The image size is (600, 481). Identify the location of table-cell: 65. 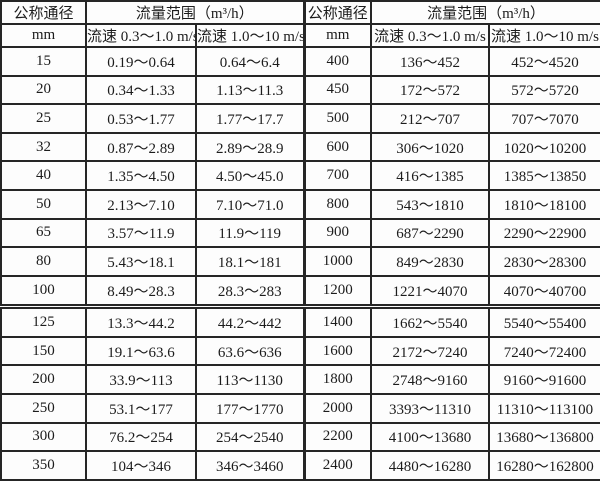
(43, 233).